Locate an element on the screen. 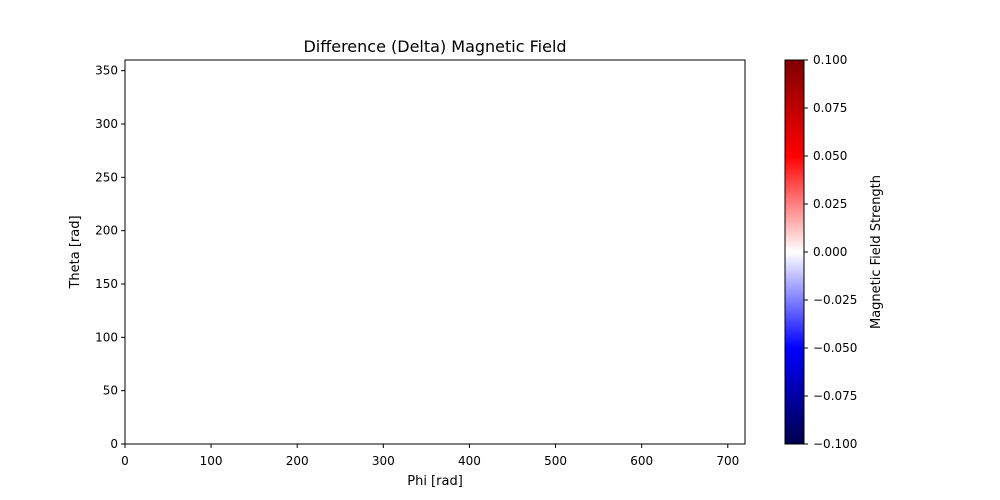  x-tick-label: 0 is located at coordinates (125, 461).